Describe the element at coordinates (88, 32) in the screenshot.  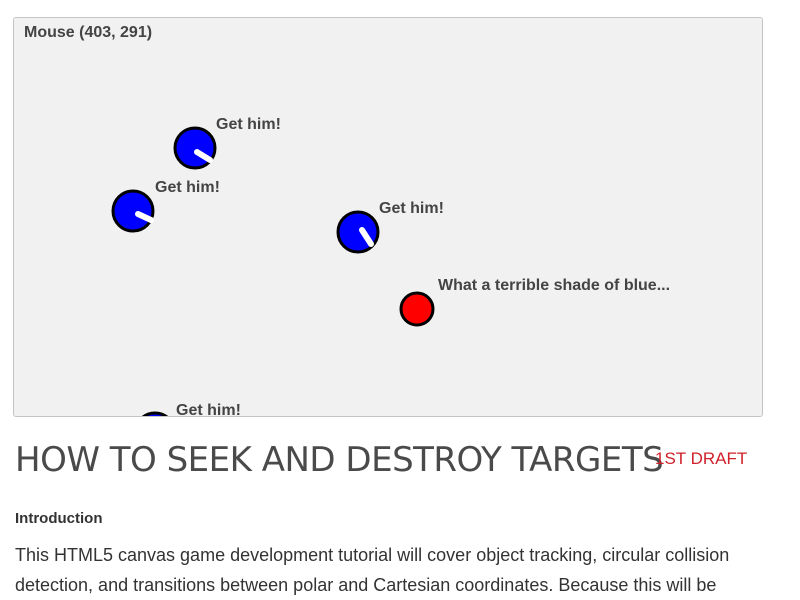
I see `mouse-position-readout: Mouse (403, 291)` at that location.